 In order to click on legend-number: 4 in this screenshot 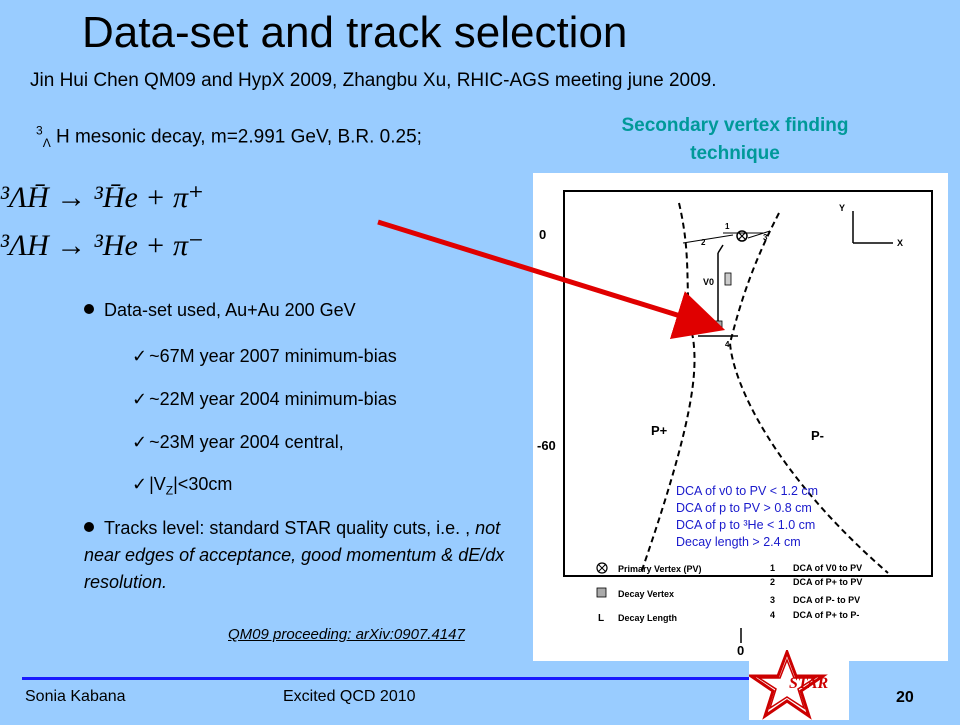, I will do `click(772, 615)`.